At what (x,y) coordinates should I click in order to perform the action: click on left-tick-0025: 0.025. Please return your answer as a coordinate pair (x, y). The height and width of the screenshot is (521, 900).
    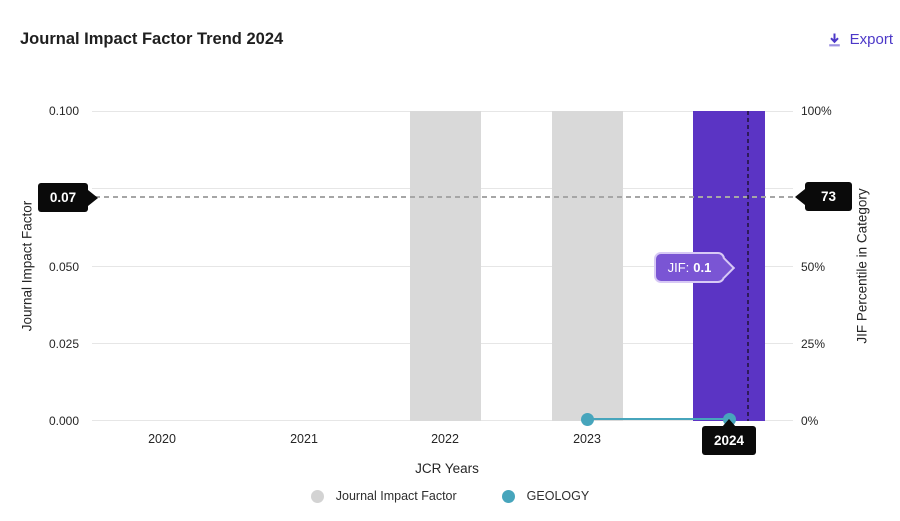
    Looking at the image, I should click on (63, 344).